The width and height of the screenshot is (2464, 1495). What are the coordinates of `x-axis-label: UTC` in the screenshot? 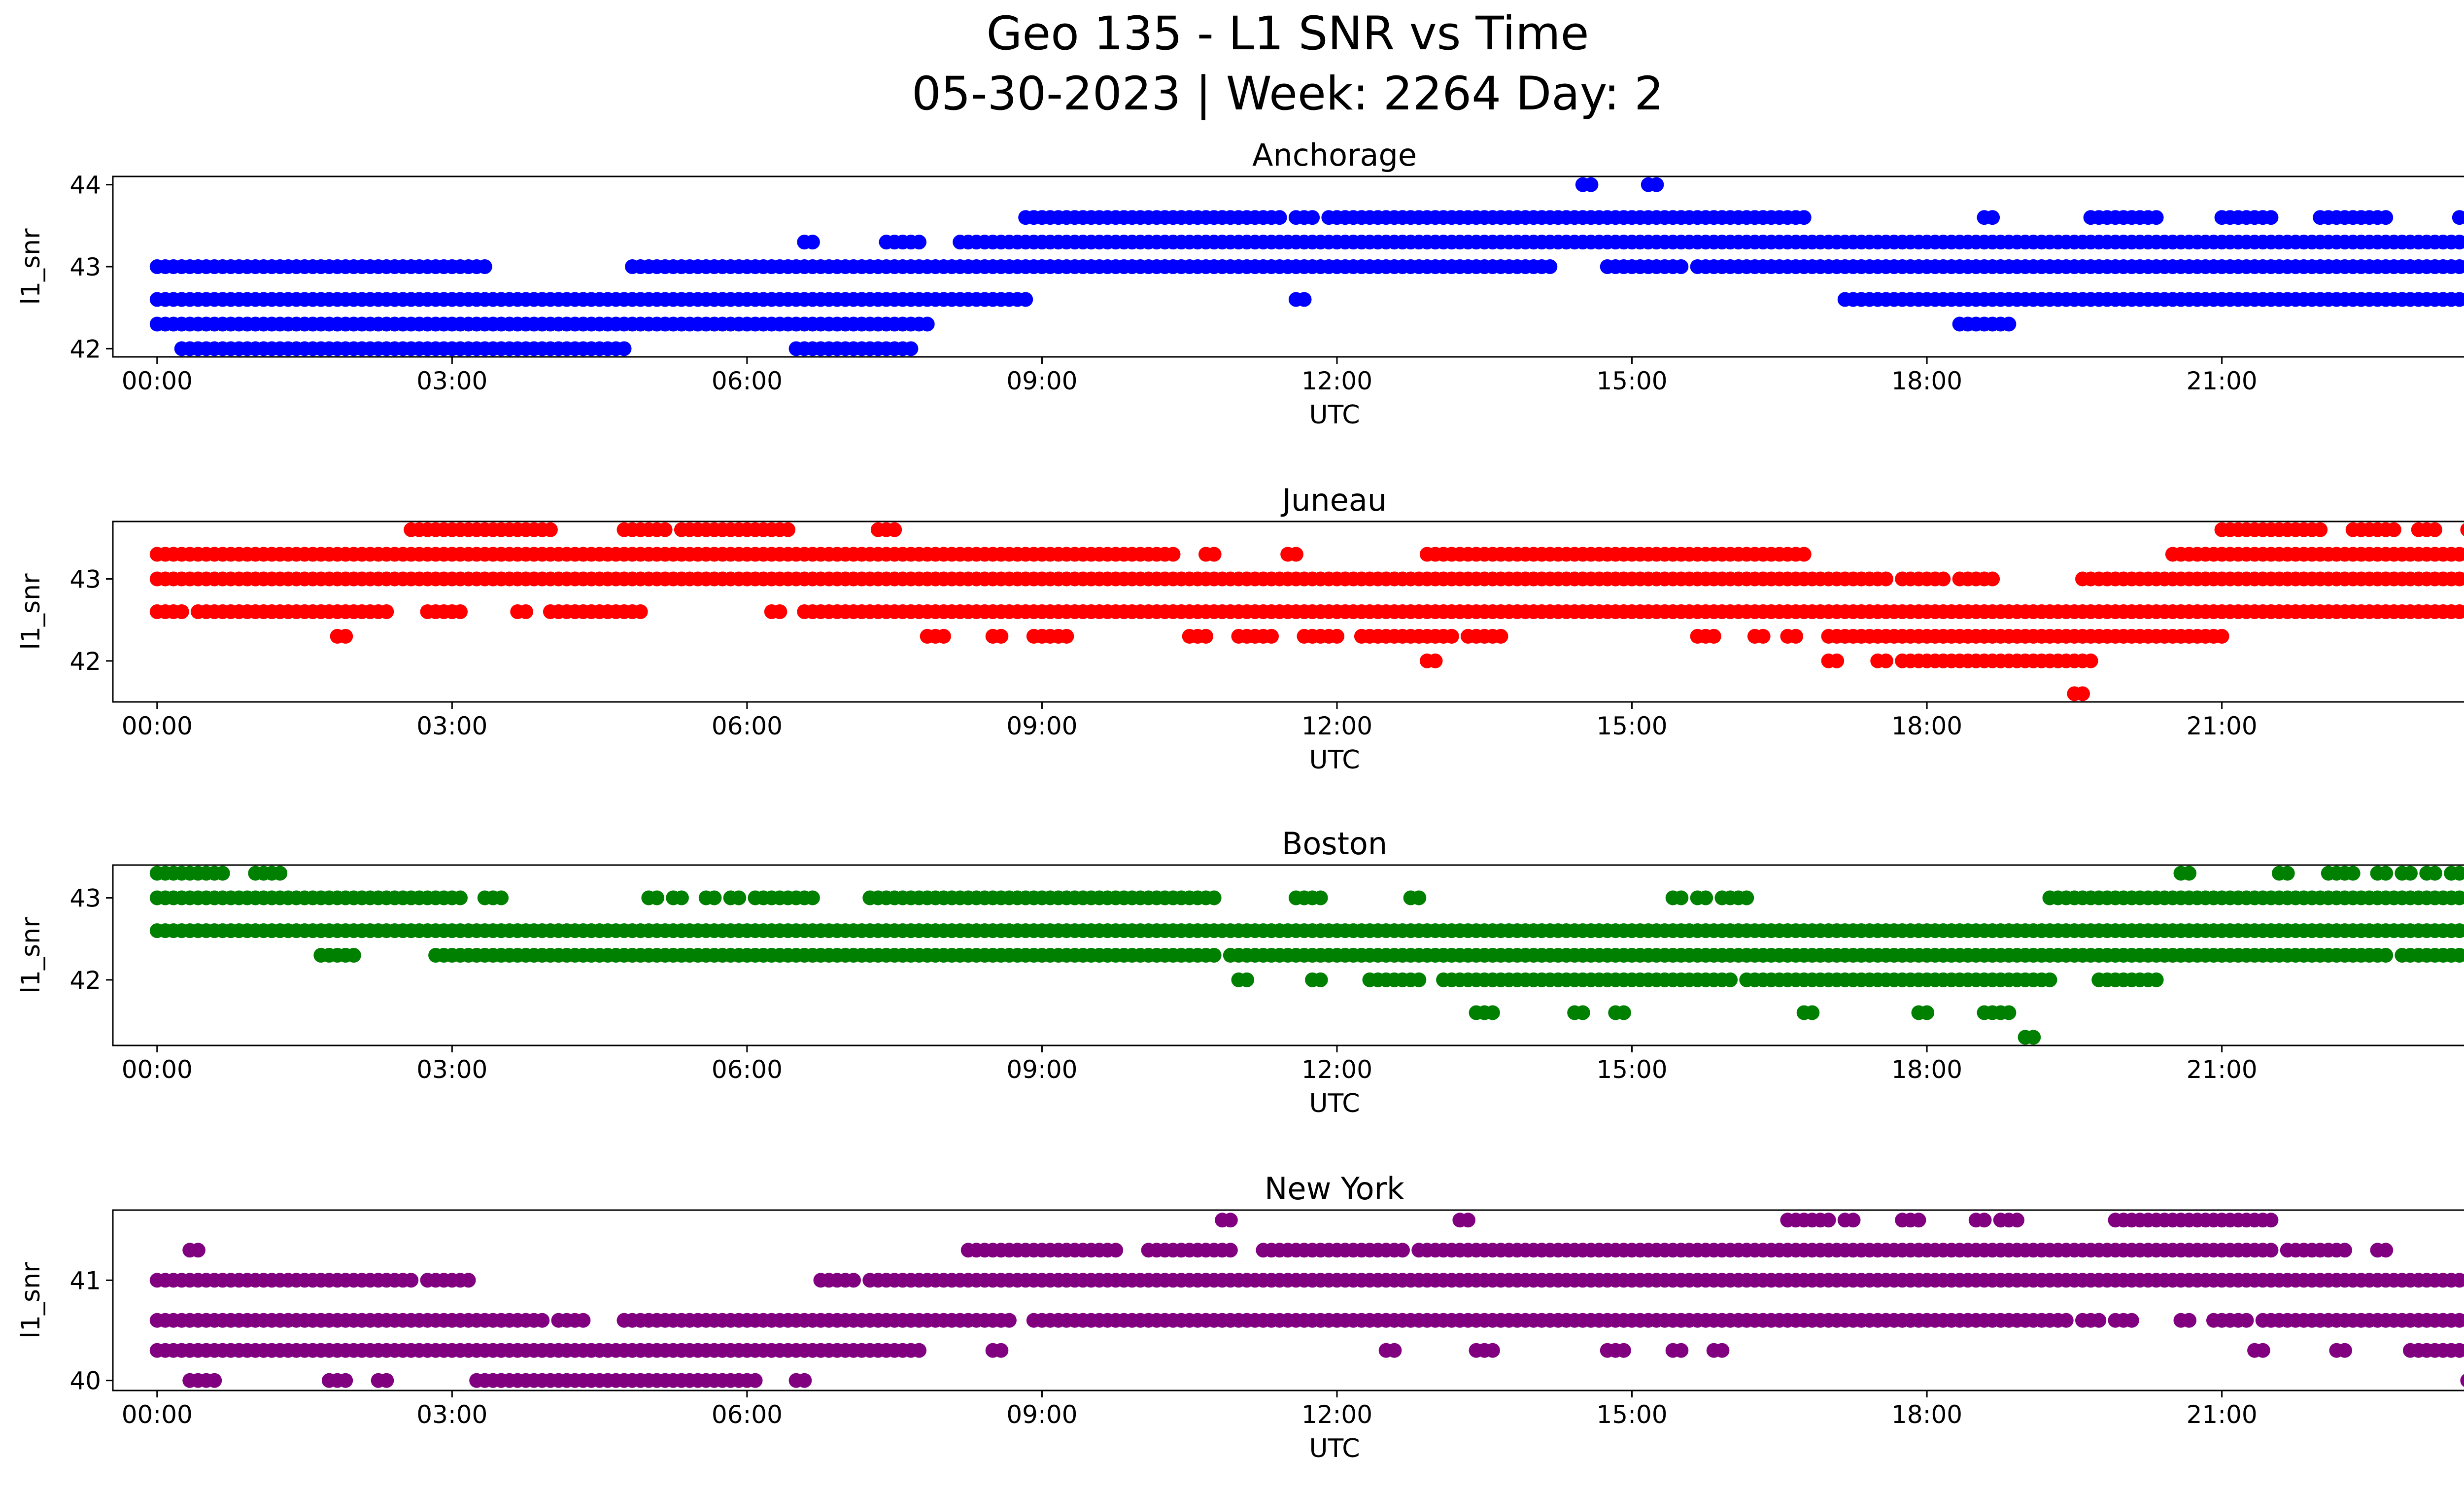 It's located at (1334, 415).